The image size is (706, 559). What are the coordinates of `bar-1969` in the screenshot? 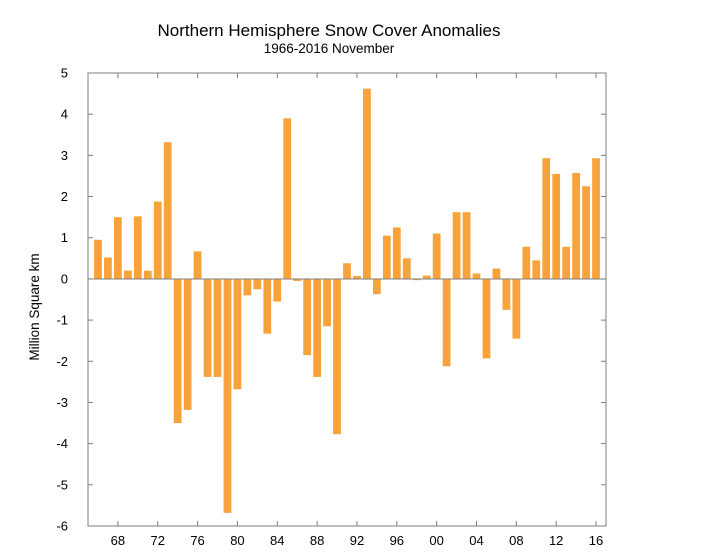 It's located at (127, 274).